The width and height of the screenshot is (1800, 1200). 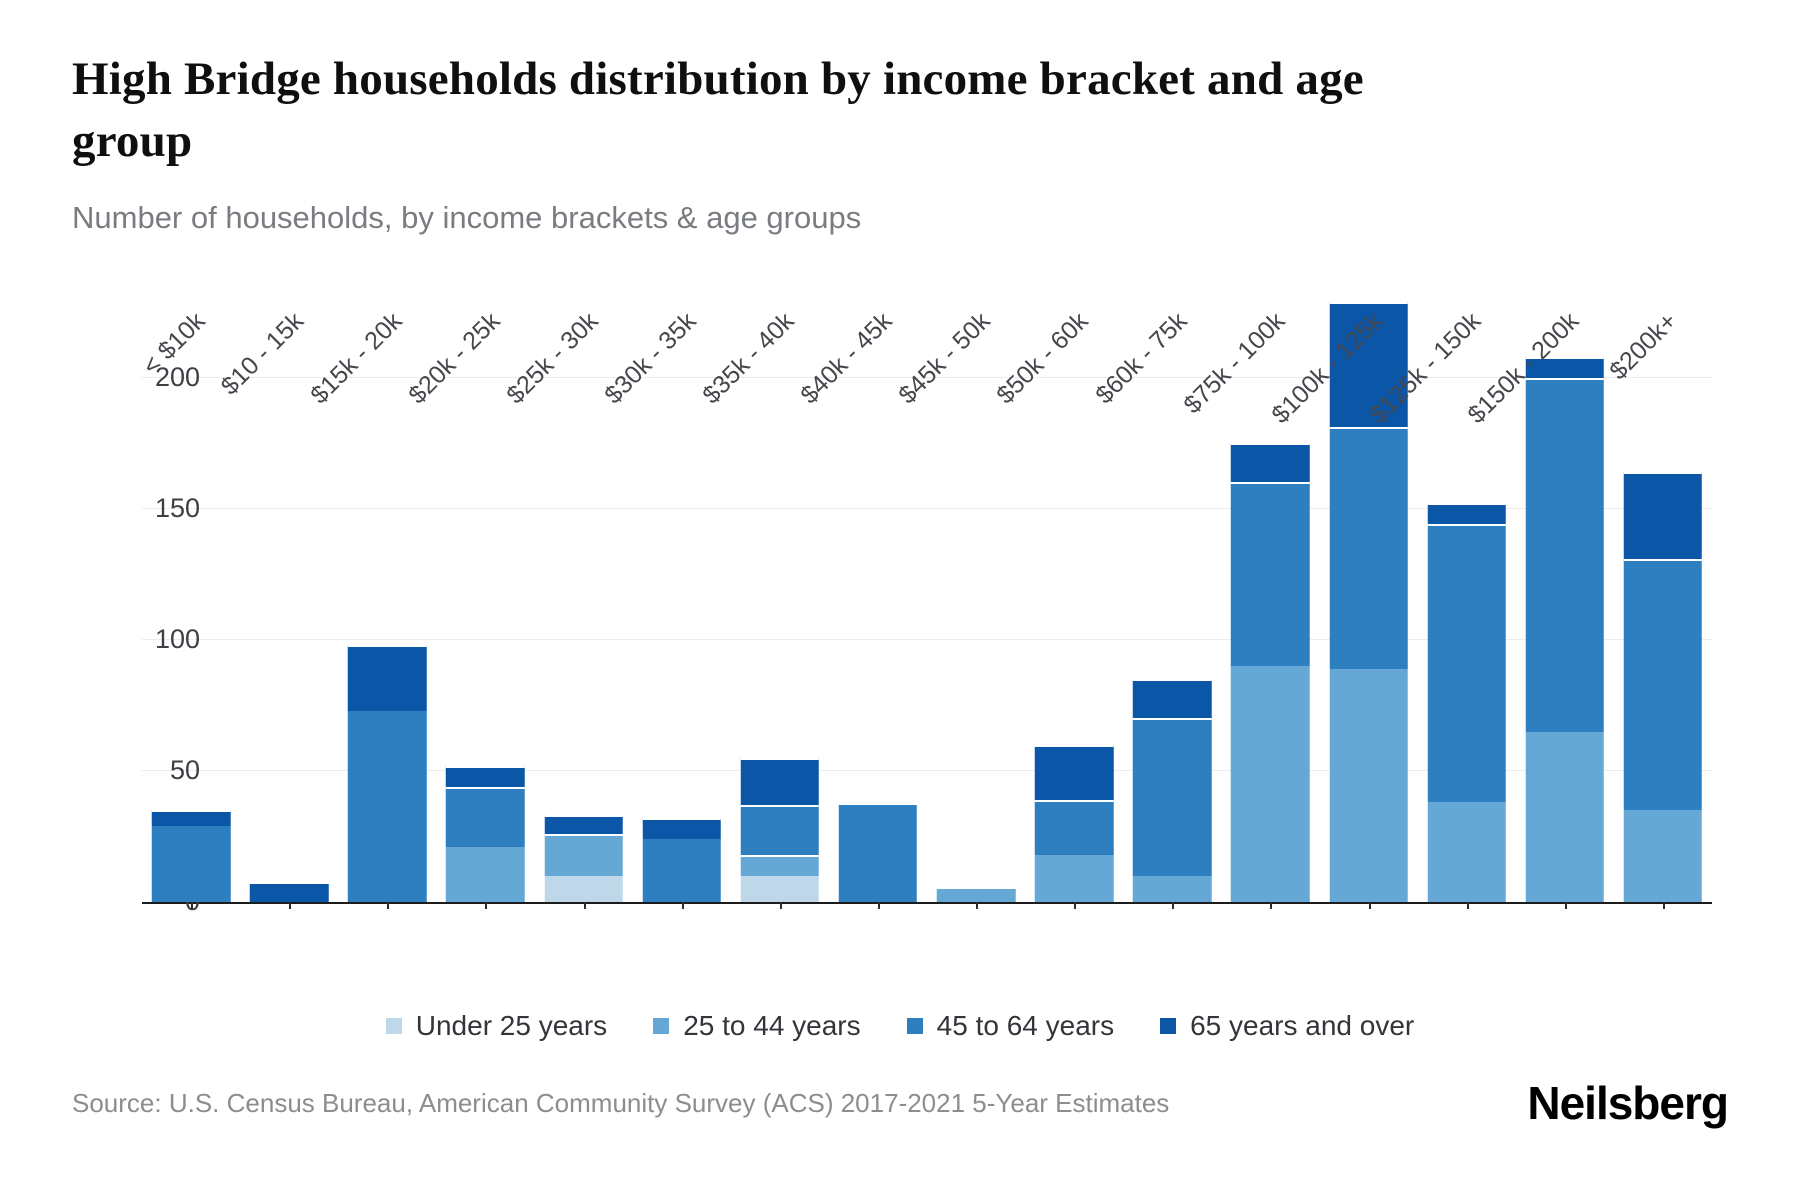 What do you see at coordinates (468, 601) in the screenshot?
I see `column-$20k - 25k: $20k - 25k` at bounding box center [468, 601].